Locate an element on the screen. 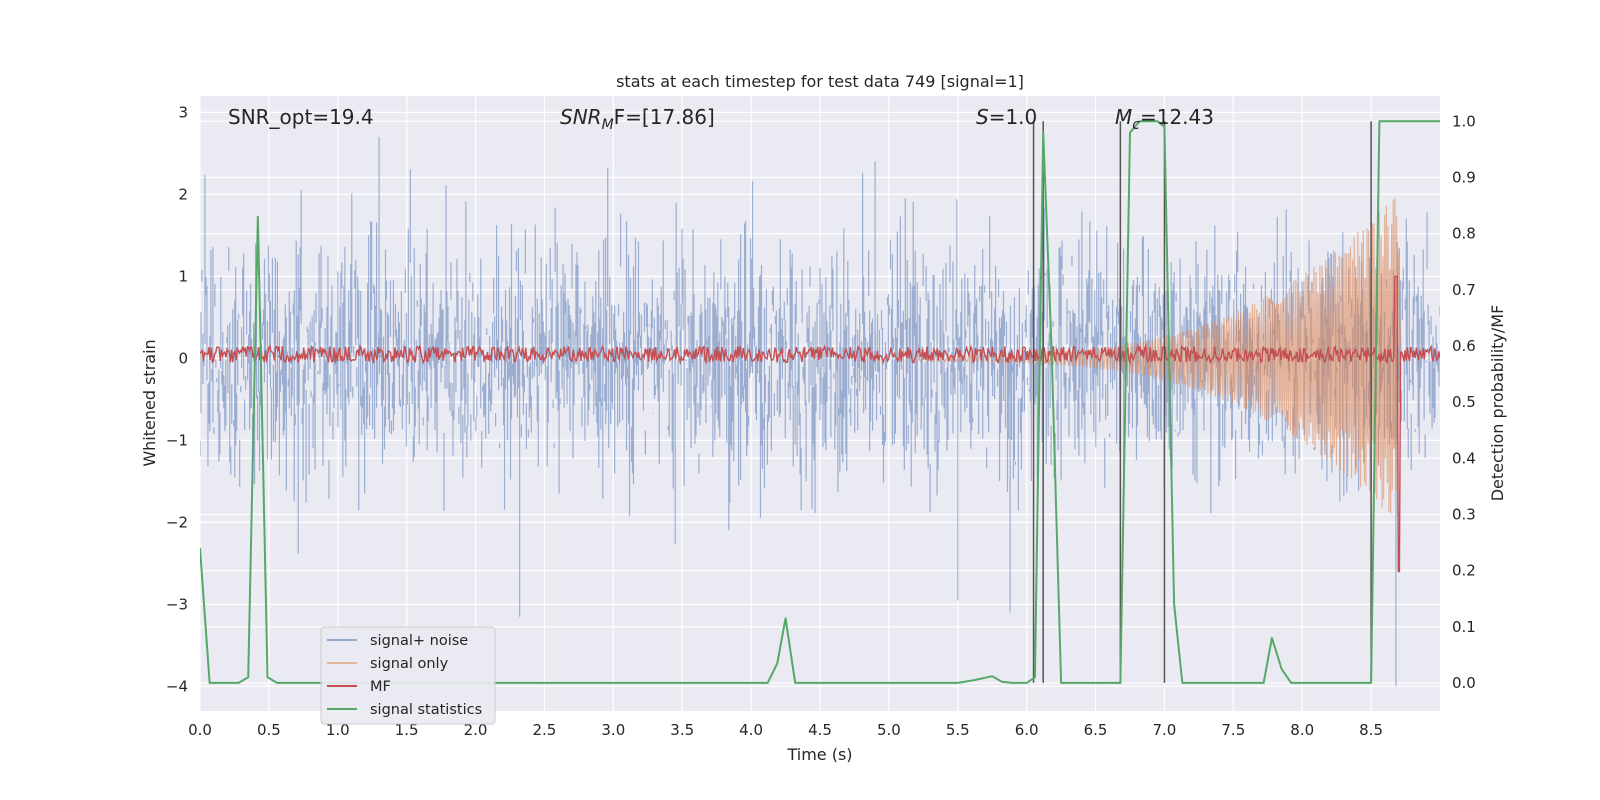 This screenshot has width=1600, height=800. legend-label-signal-noise: signal+ noise is located at coordinates (419, 641).